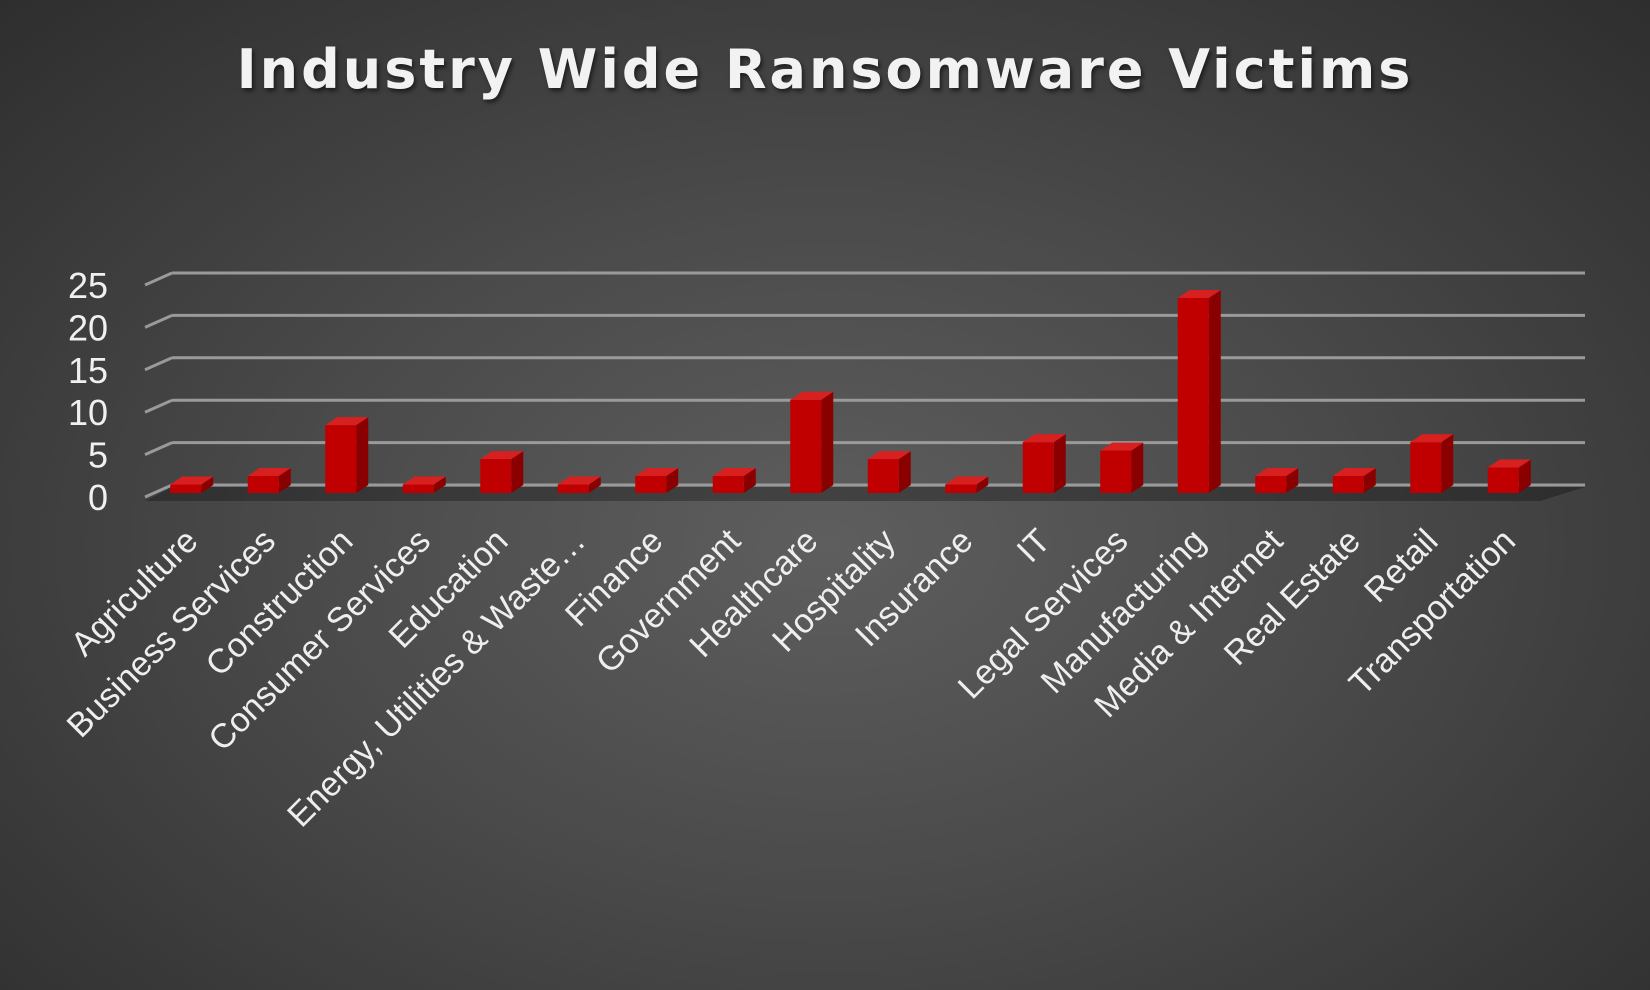  Describe the element at coordinates (98, 455) in the screenshot. I see `y-tick-label: 5` at that location.